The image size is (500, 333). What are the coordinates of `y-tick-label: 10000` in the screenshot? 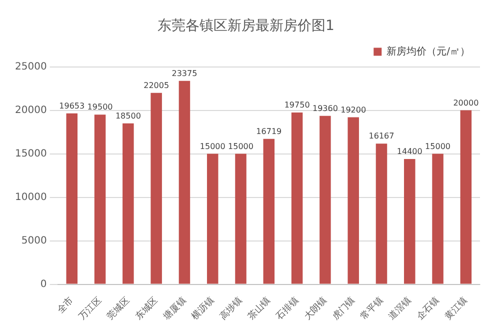 It's located at (31, 197).